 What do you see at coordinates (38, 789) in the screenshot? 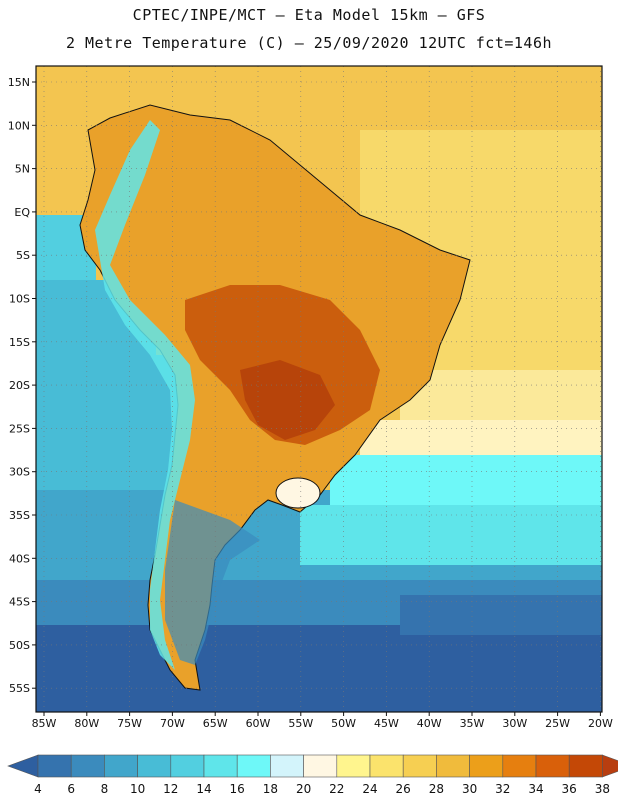
I see `colorbar-label: 4` at bounding box center [38, 789].